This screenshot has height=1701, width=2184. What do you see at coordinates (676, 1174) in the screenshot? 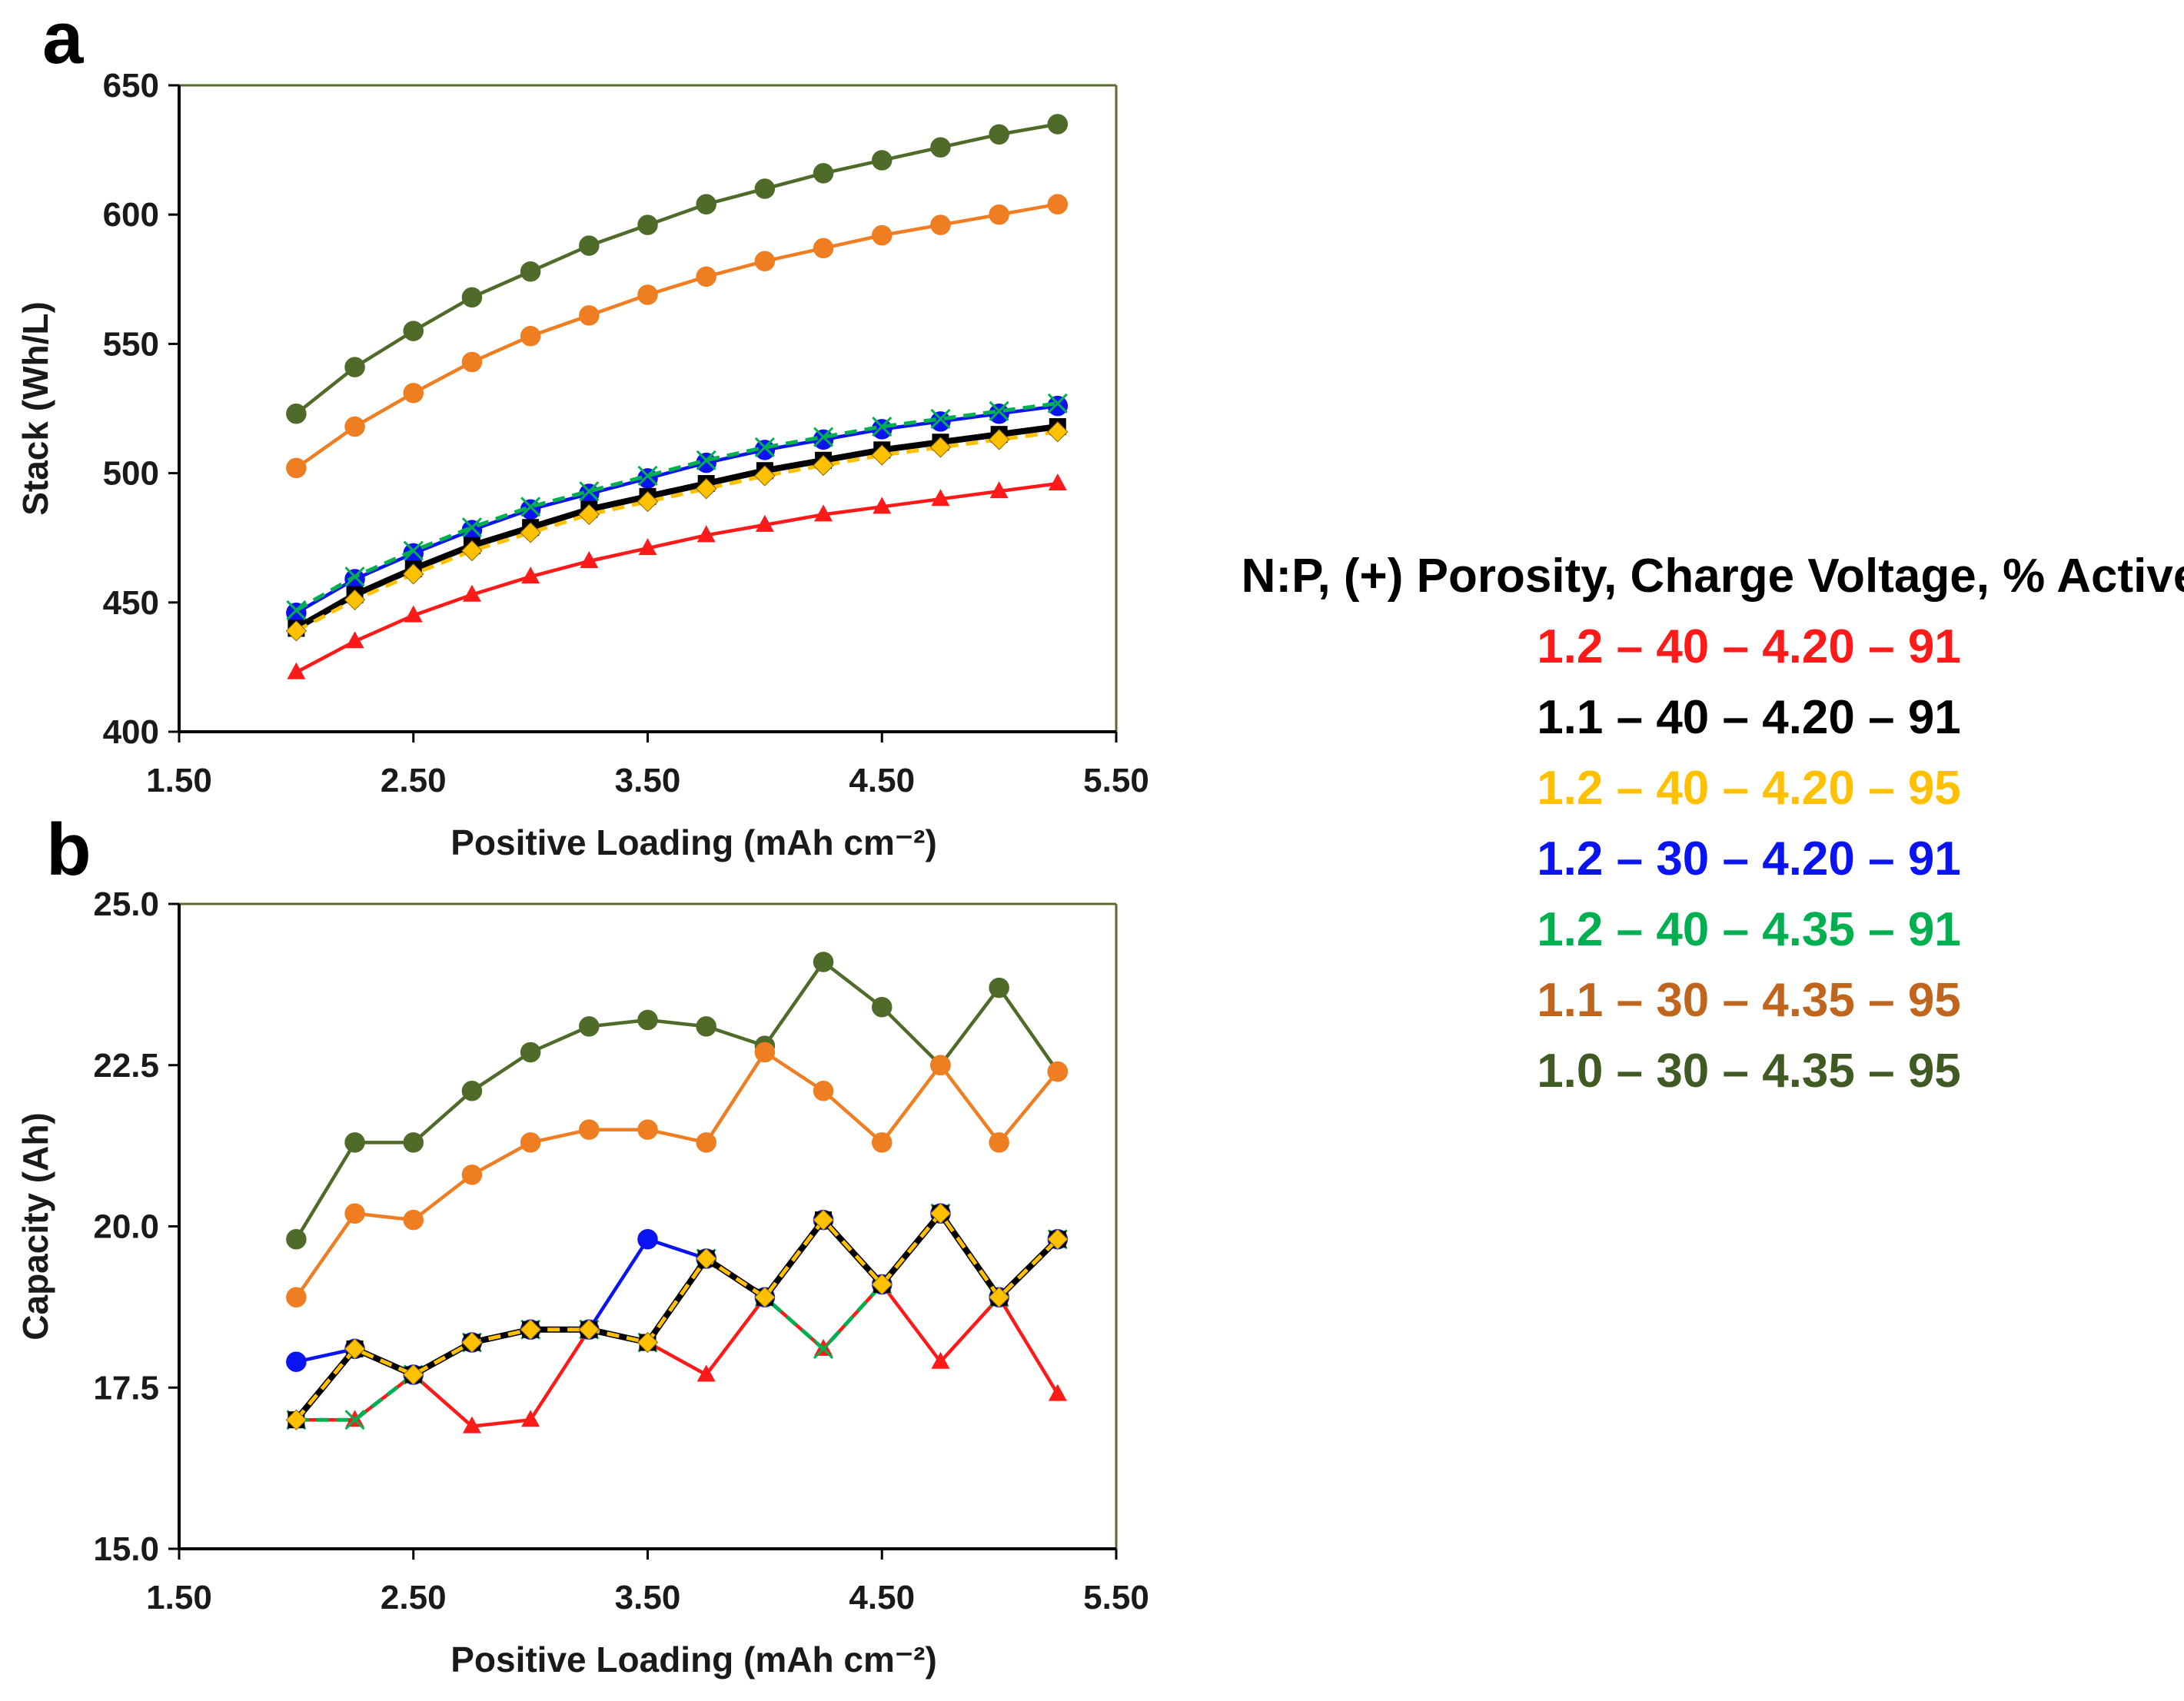
I see `panel-b-series-6-line` at bounding box center [676, 1174].